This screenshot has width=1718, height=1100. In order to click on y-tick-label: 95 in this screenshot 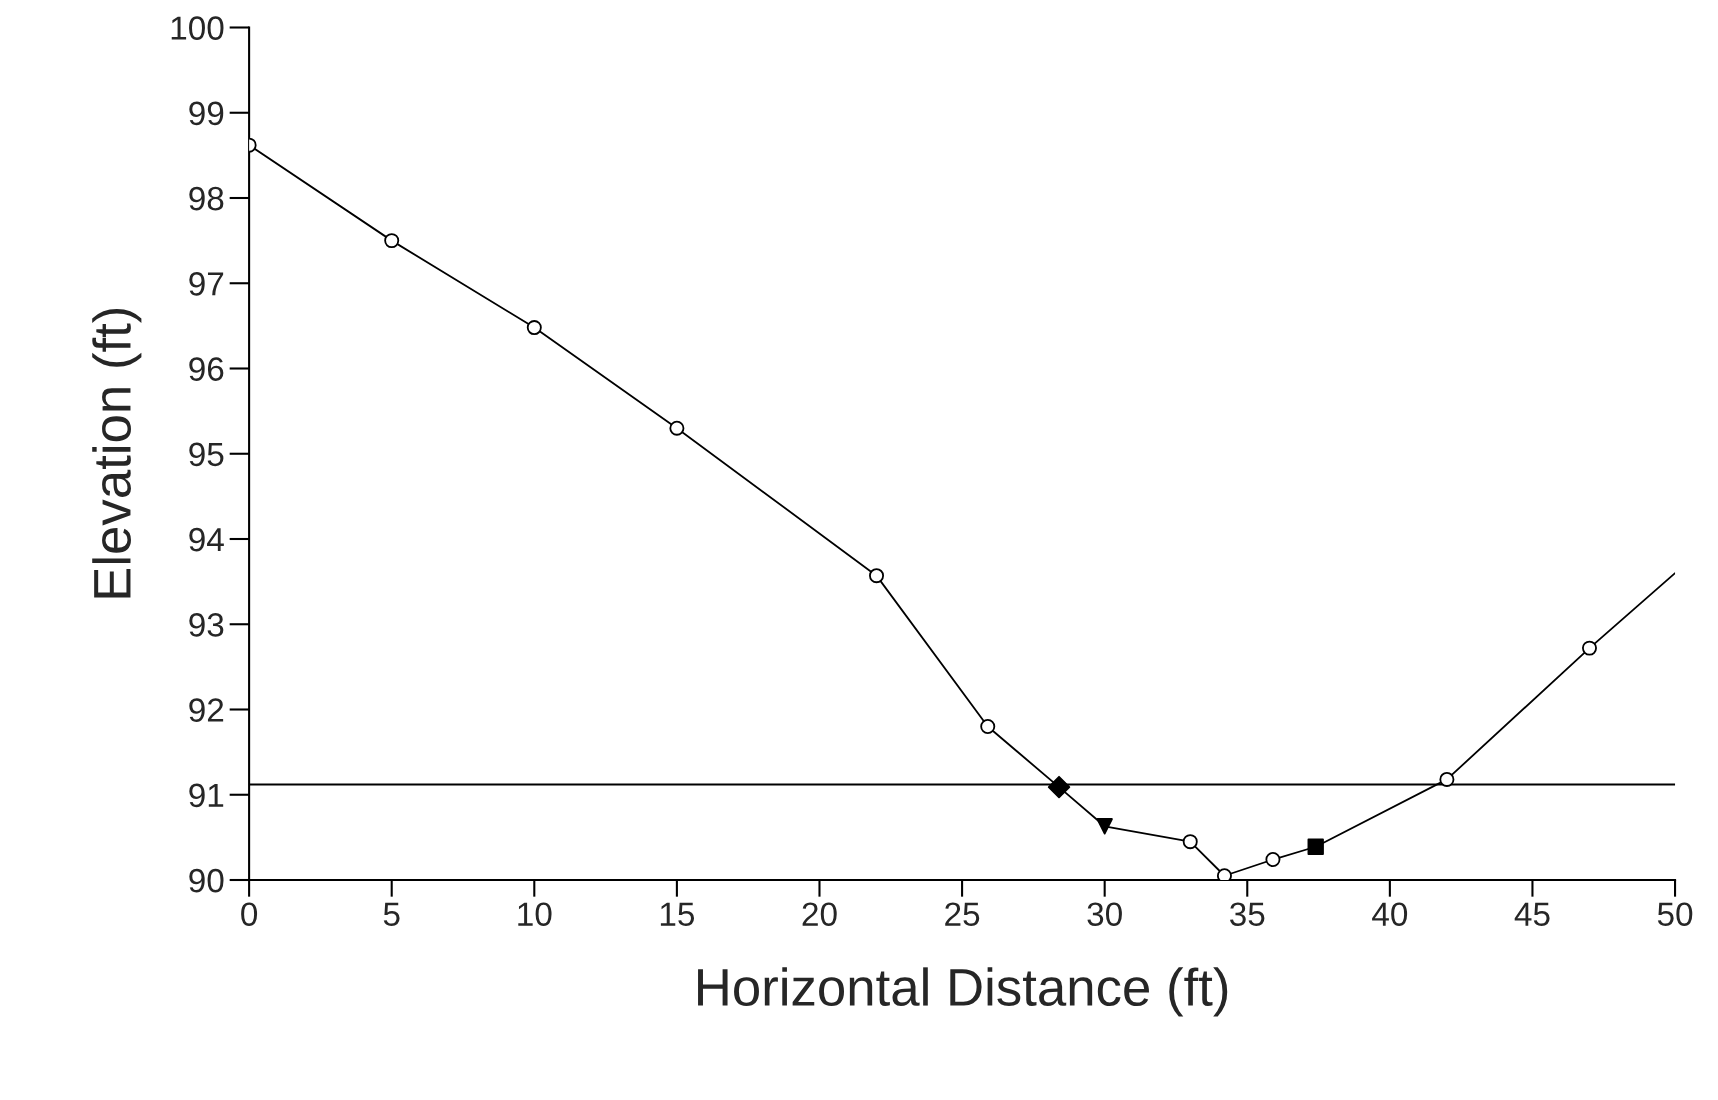, I will do `click(206, 454)`.